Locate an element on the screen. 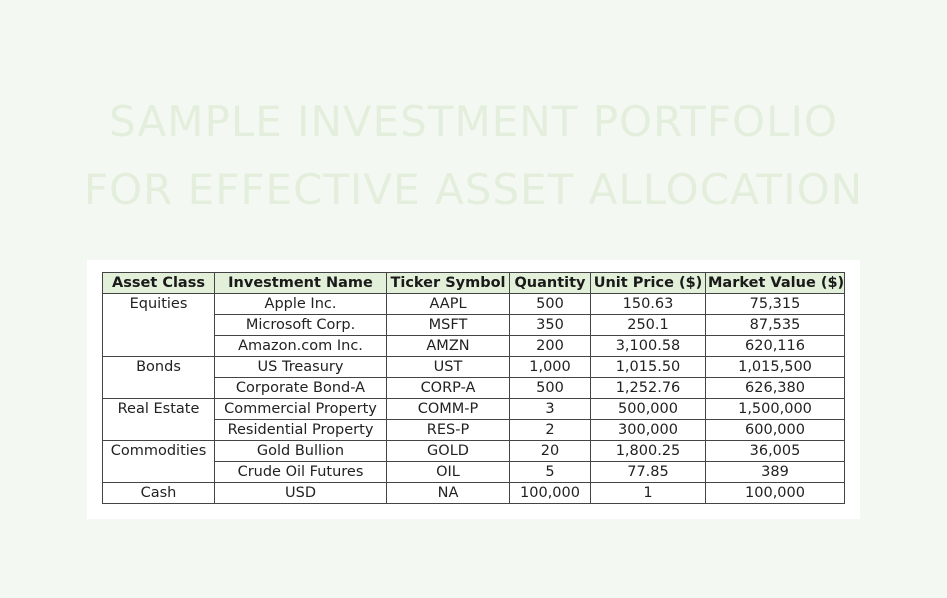  cell-investment-name: US Treasury is located at coordinates (300, 367).